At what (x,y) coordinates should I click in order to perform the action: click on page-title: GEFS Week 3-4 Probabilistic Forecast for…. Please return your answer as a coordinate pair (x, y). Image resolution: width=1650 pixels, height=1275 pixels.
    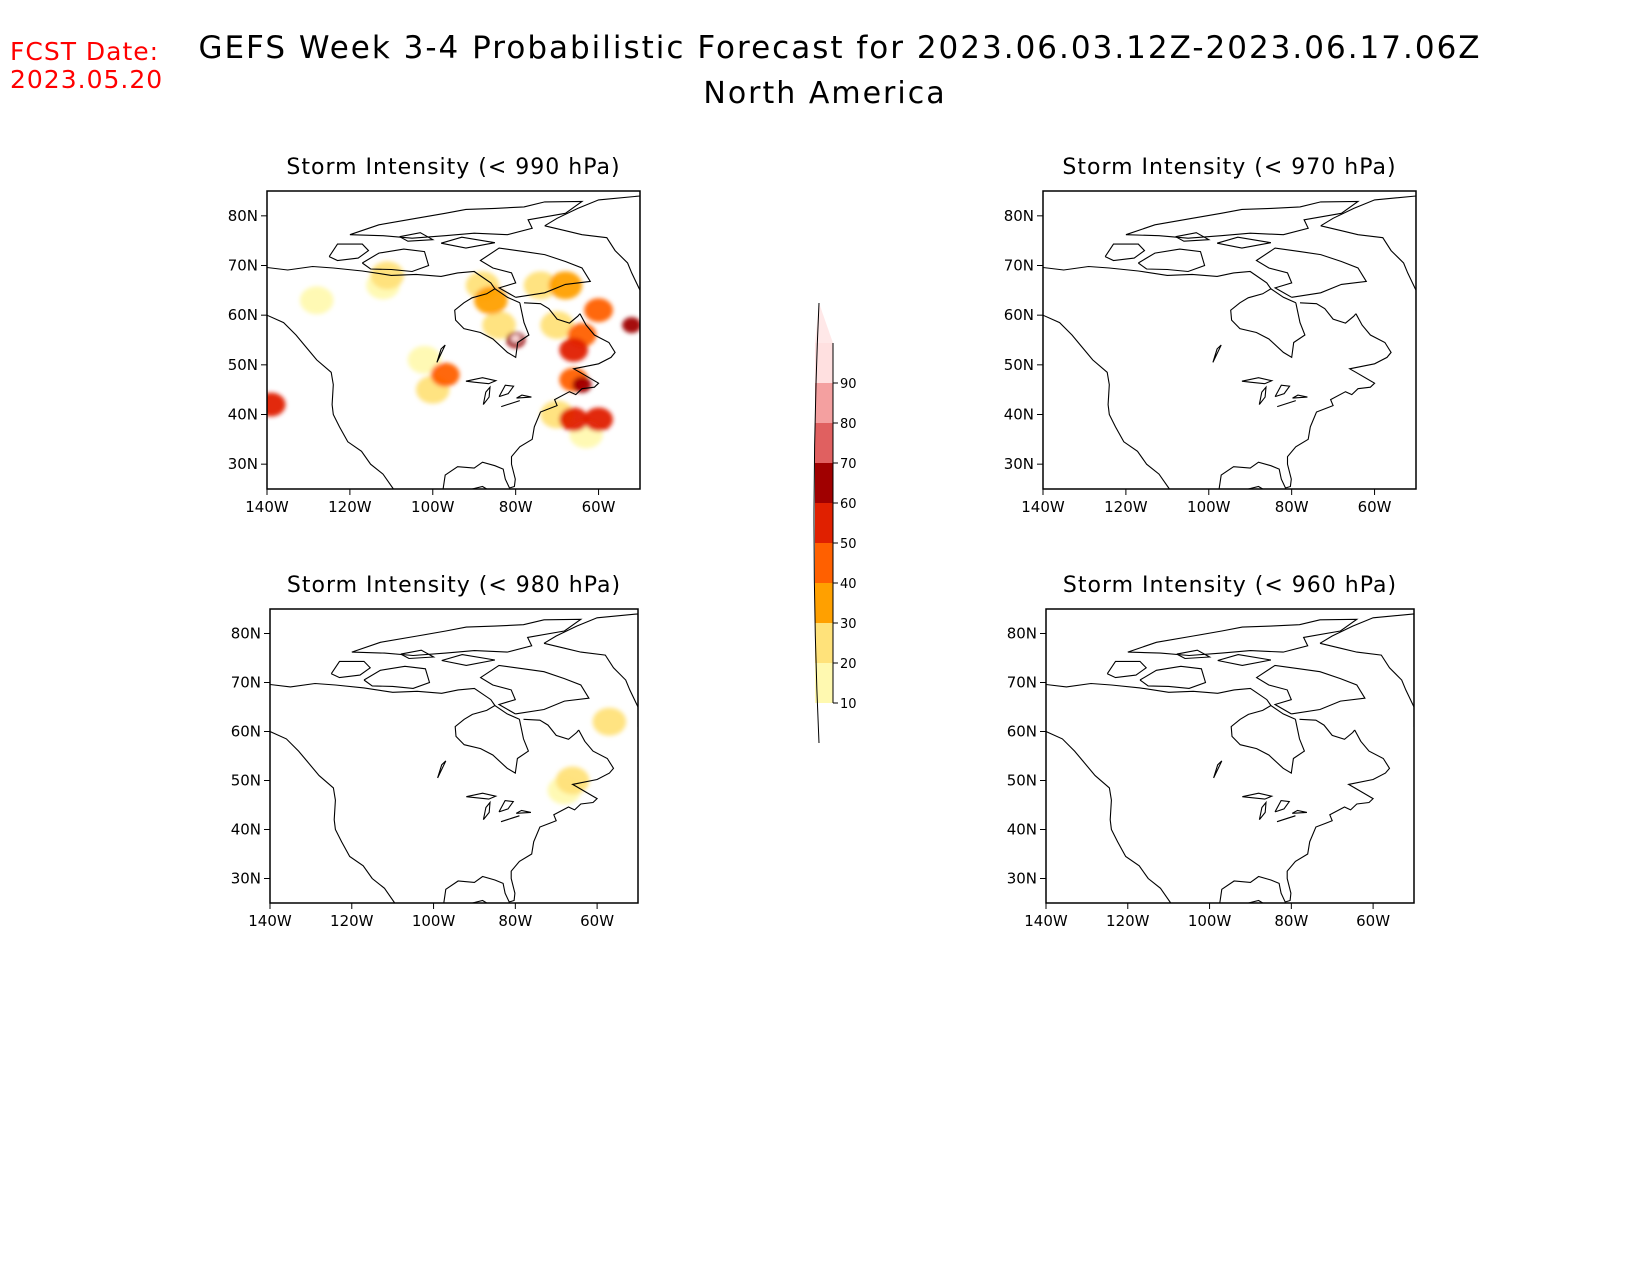
    Looking at the image, I should click on (840, 48).